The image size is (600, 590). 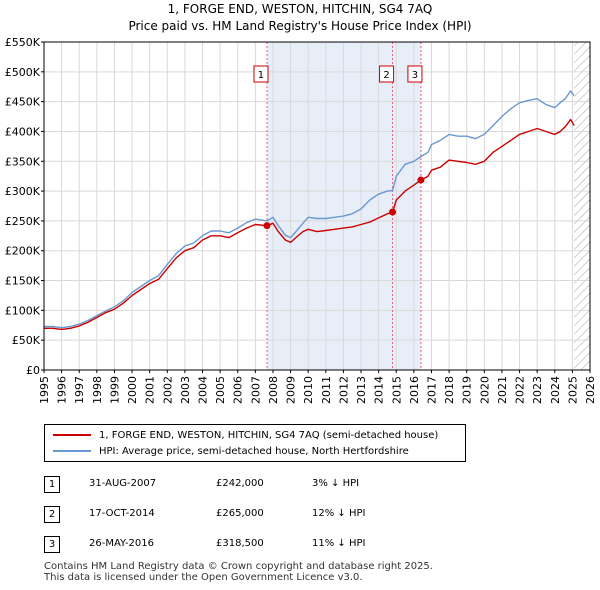 What do you see at coordinates (304, 514) in the screenshot?
I see `table-row: 2 17-OCT-2014 £265,000 12% ↓ HPI` at bounding box center [304, 514].